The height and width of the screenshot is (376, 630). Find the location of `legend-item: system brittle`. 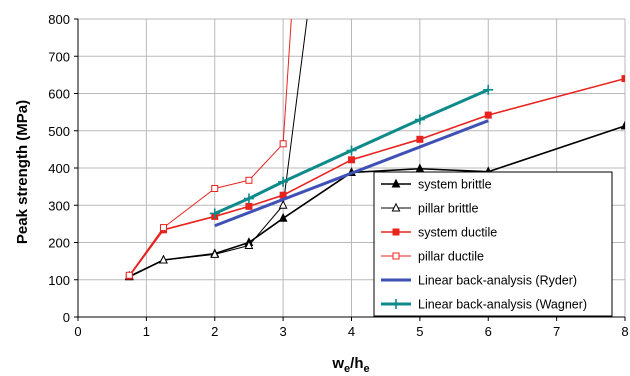

legend-item: system brittle is located at coordinates (436, 185).